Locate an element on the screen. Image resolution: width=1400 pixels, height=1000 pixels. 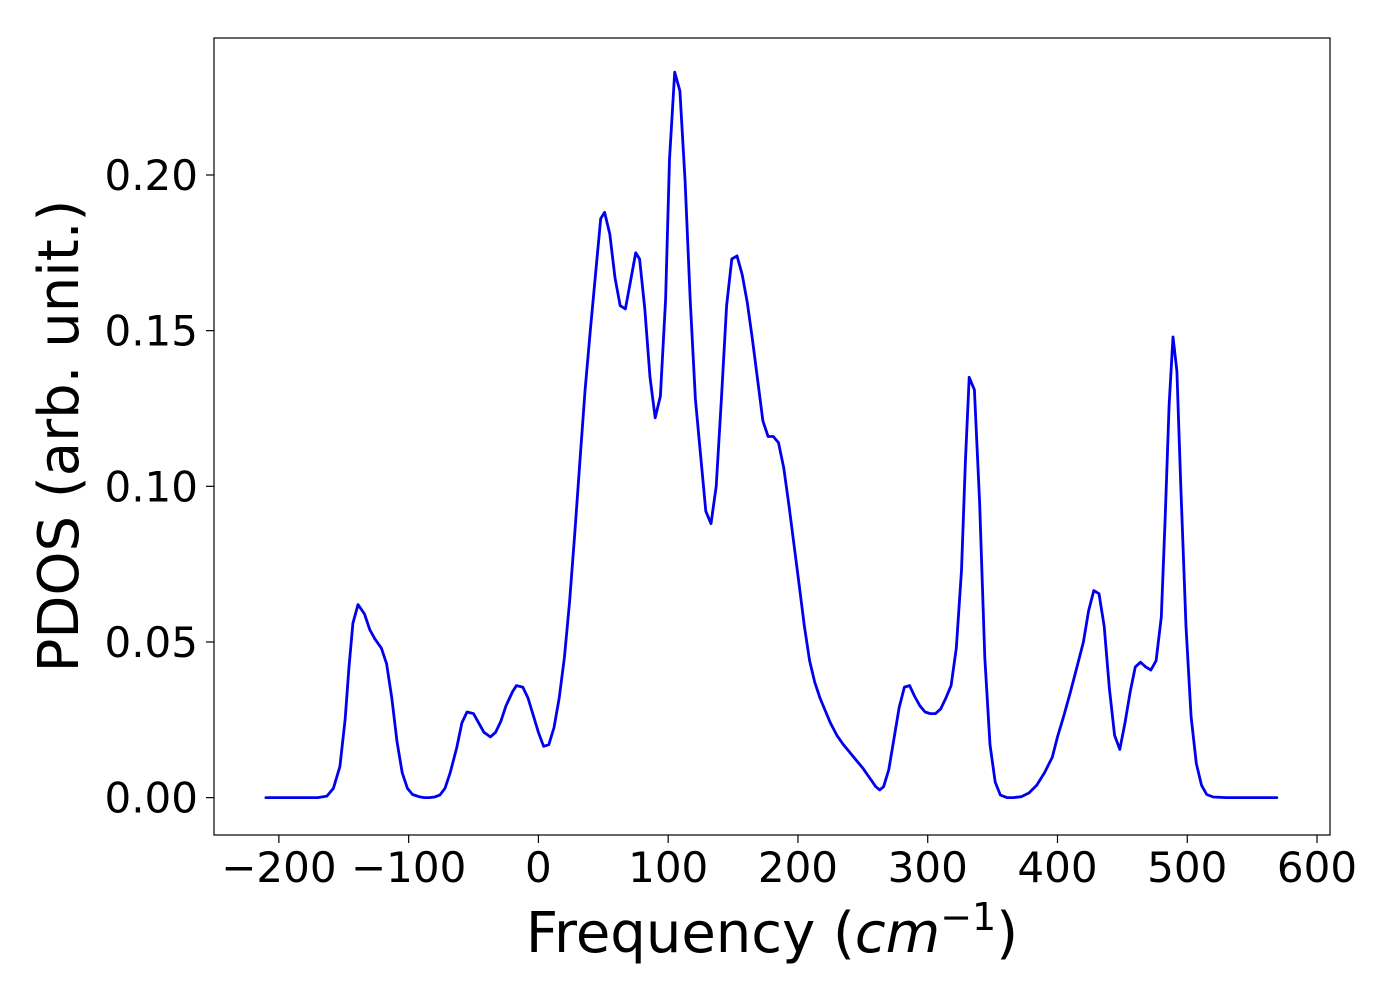
y-tick-label: 0.15 is located at coordinates (151, 331).